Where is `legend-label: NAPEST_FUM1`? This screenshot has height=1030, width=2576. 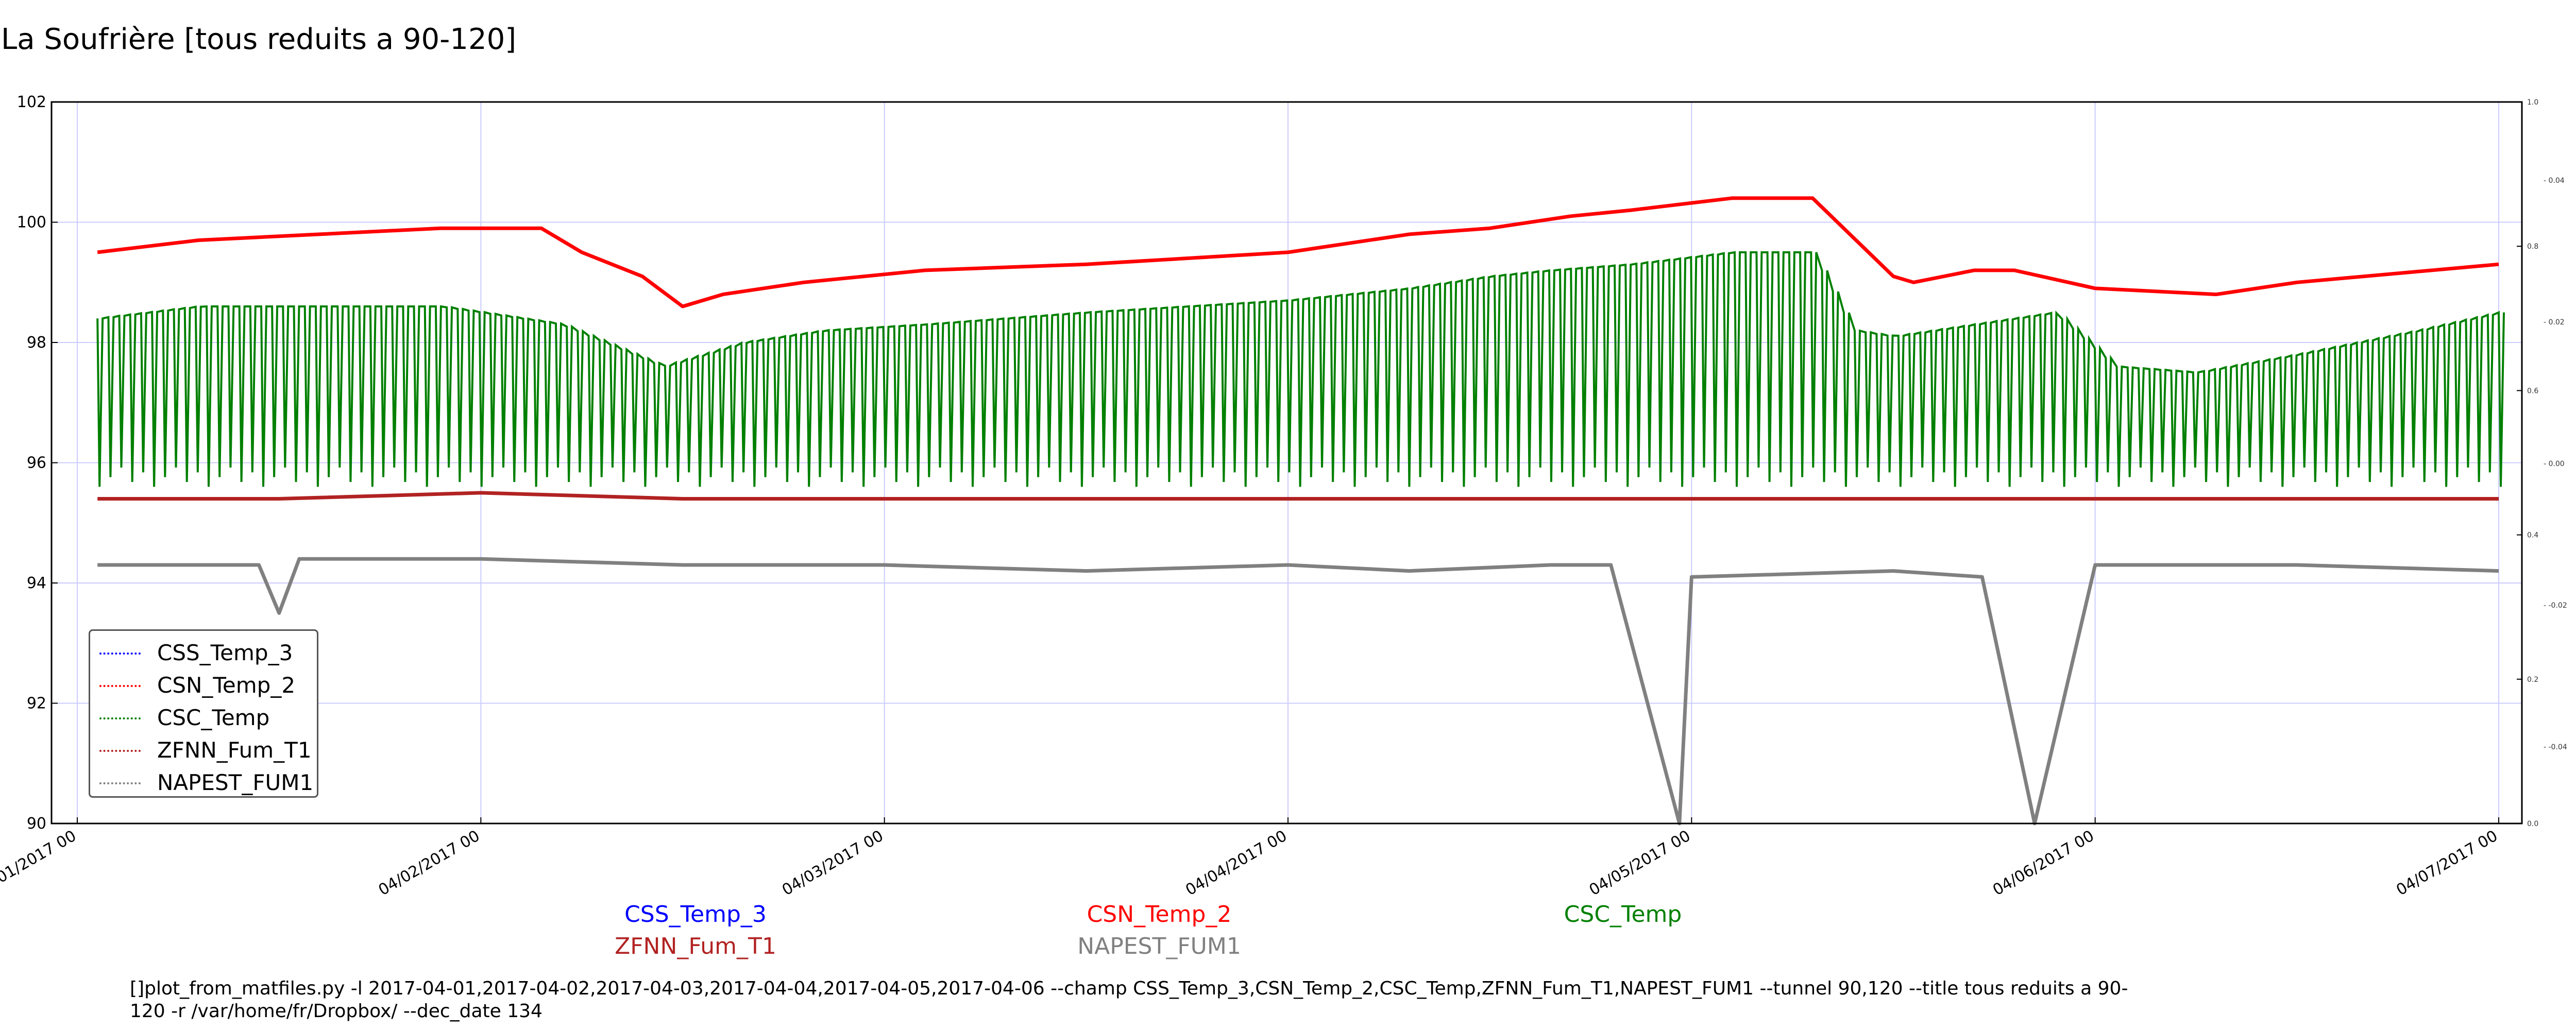
legend-label: NAPEST_FUM1 is located at coordinates (235, 782).